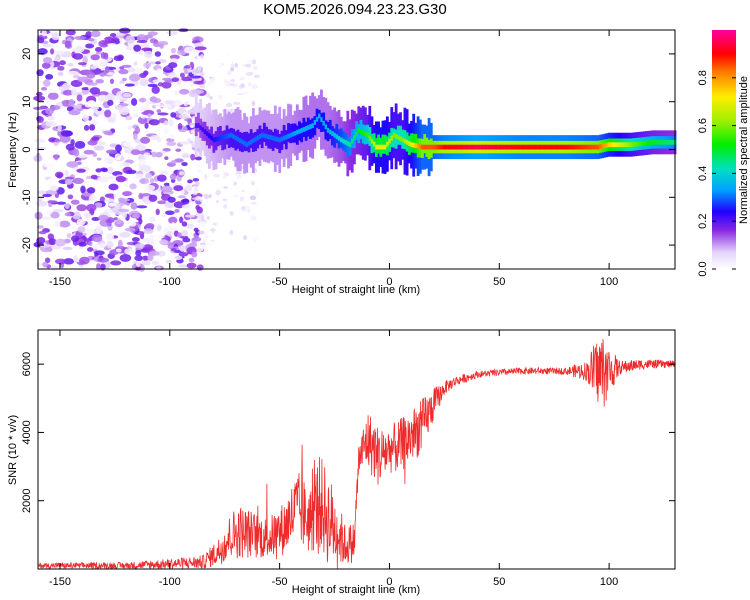 This screenshot has width=750, height=600. What do you see at coordinates (499, 582) in the screenshot?
I see `x-tick-label: 50` at bounding box center [499, 582].